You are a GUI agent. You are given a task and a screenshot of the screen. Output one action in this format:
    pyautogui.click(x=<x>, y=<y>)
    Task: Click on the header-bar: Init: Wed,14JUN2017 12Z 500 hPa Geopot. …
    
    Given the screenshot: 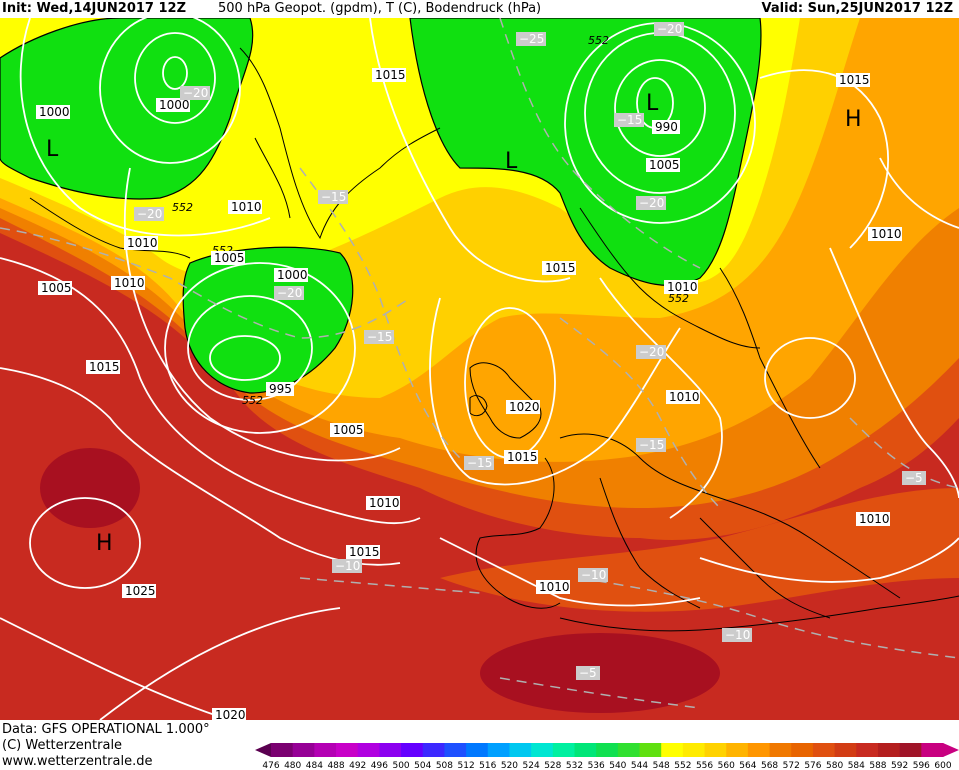 What is the action you would take?
    pyautogui.click(x=479, y=9)
    